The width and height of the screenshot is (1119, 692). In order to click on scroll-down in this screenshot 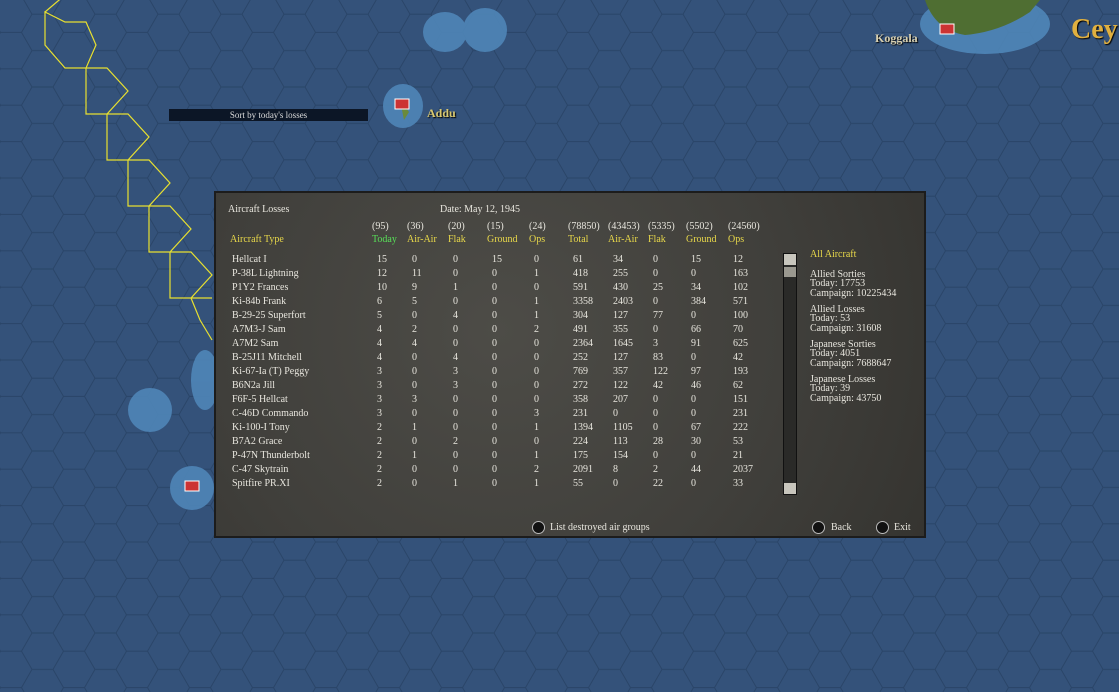, I will do `click(790, 488)`.